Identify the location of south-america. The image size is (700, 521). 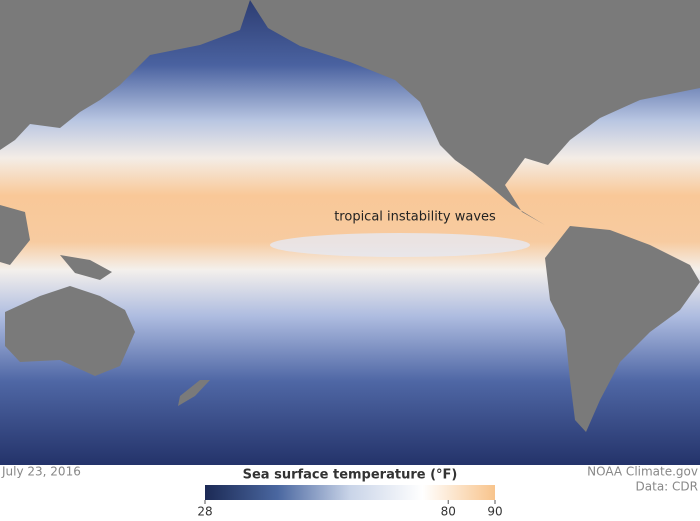
(622, 329).